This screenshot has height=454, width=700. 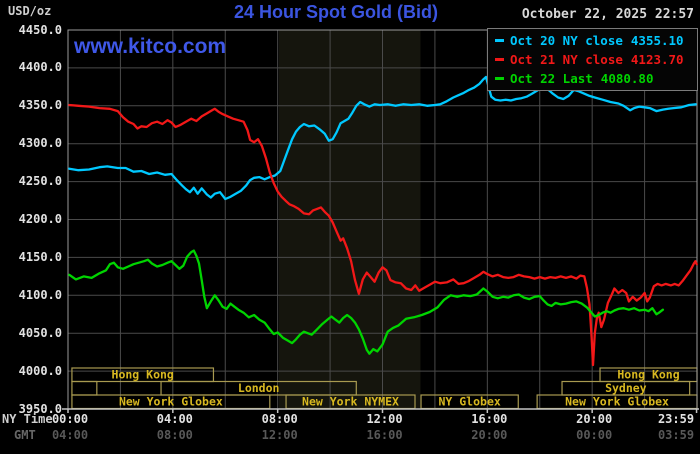 I want to click on x-tick-gmt: 03:59, so click(x=676, y=435).